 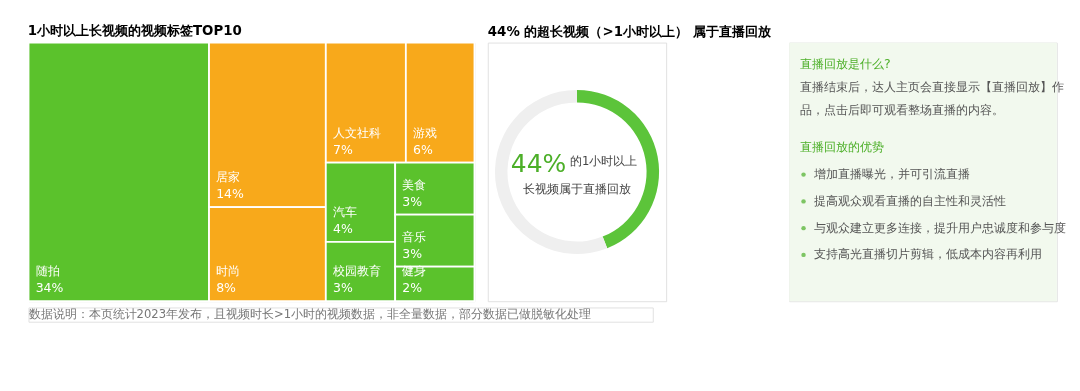 I want to click on category-label: 音乐, so click(x=414, y=236).